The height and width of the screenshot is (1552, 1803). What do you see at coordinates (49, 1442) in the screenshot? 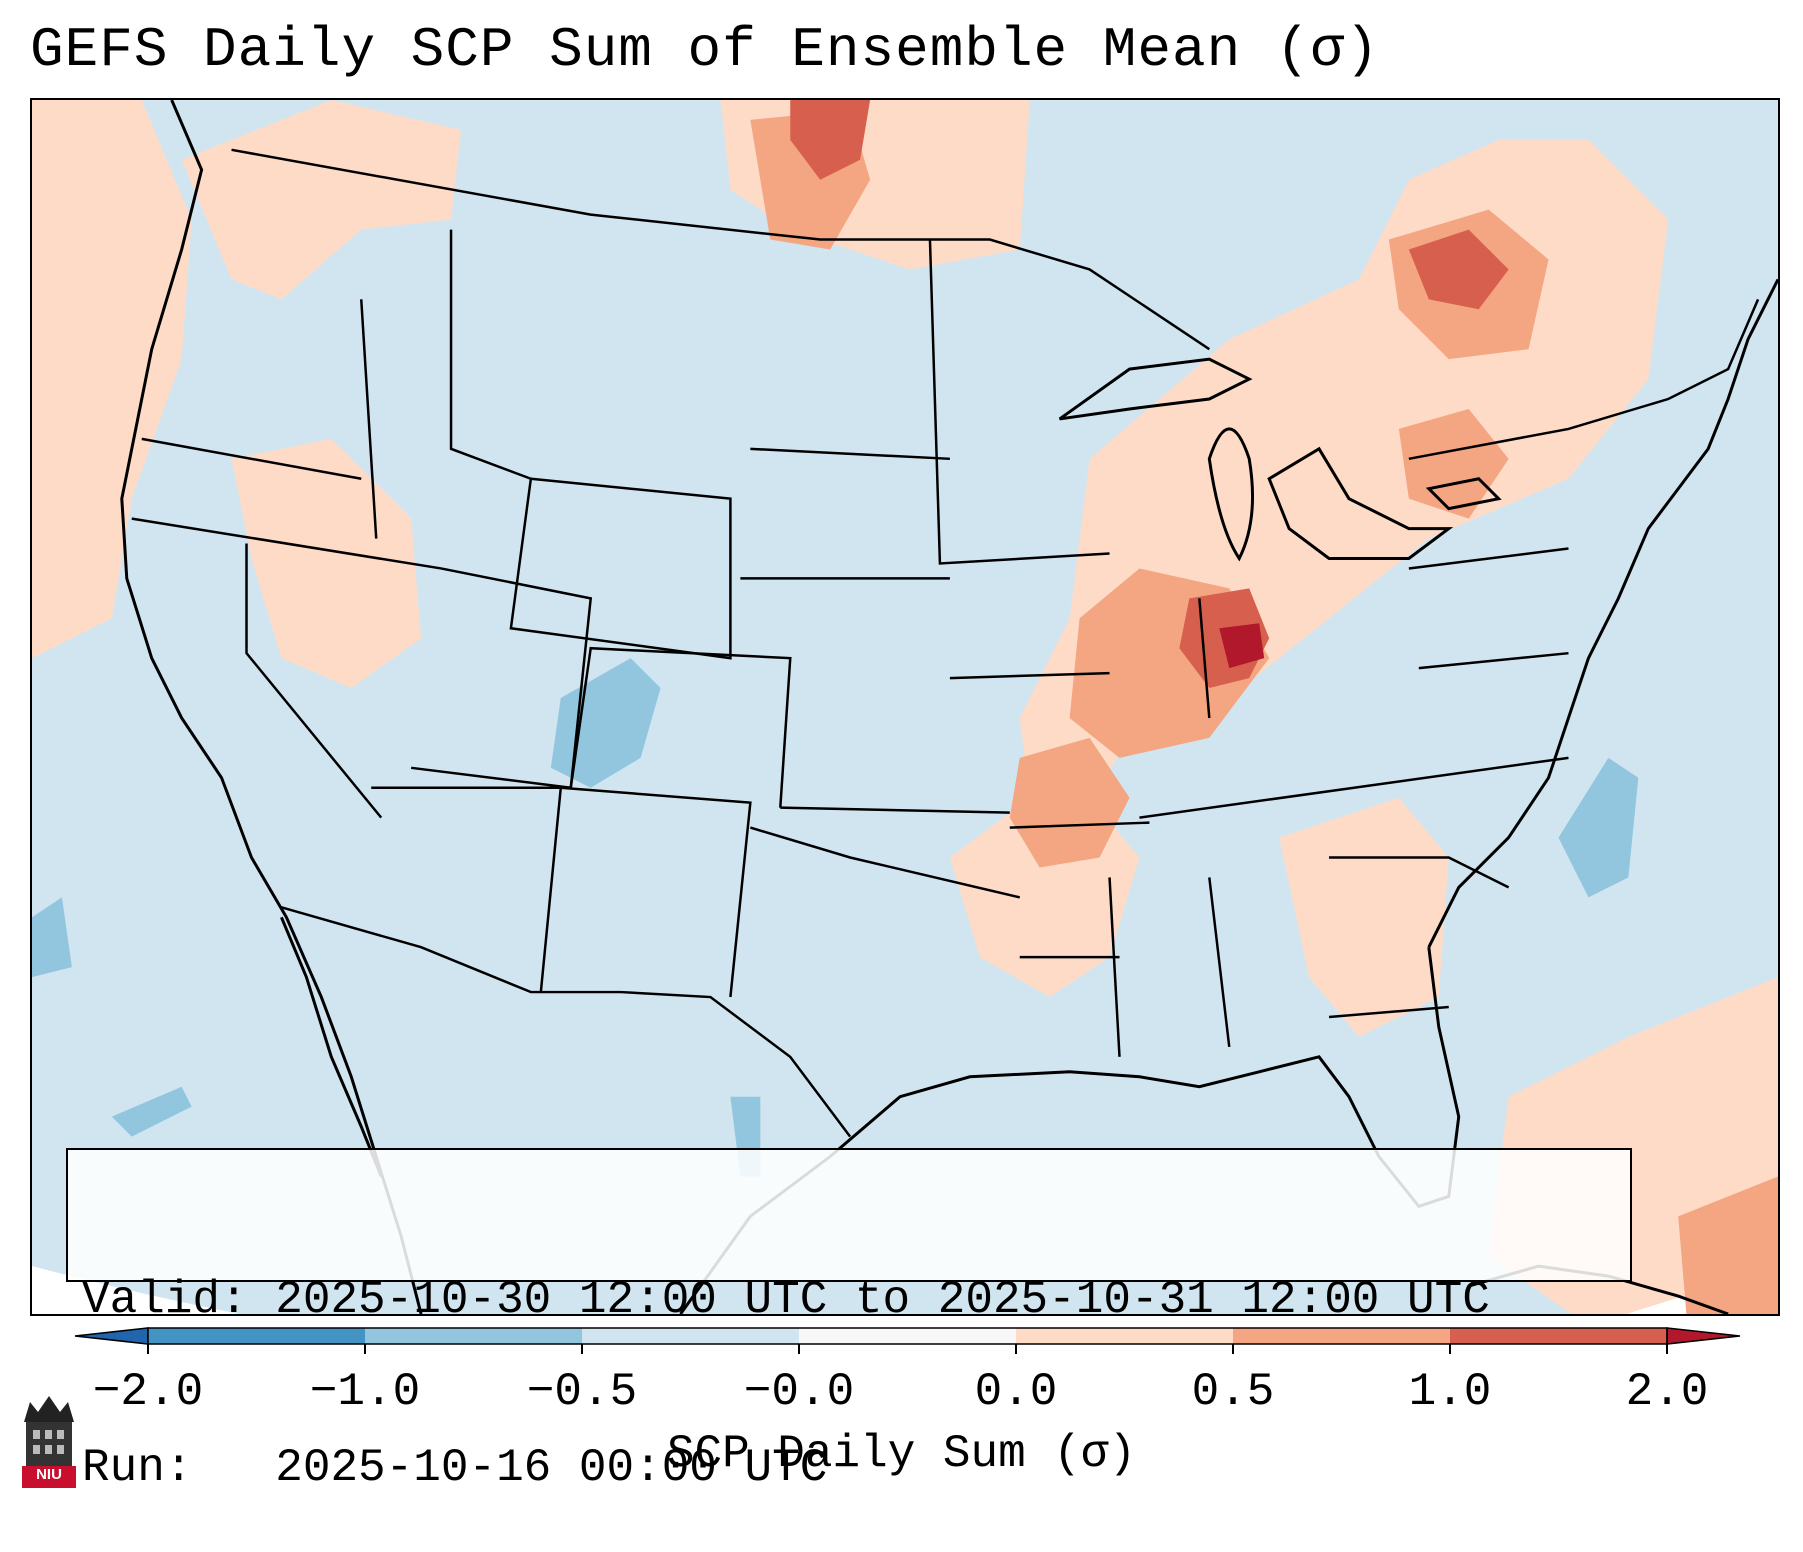
I see `university-tower-icon` at bounding box center [49, 1442].